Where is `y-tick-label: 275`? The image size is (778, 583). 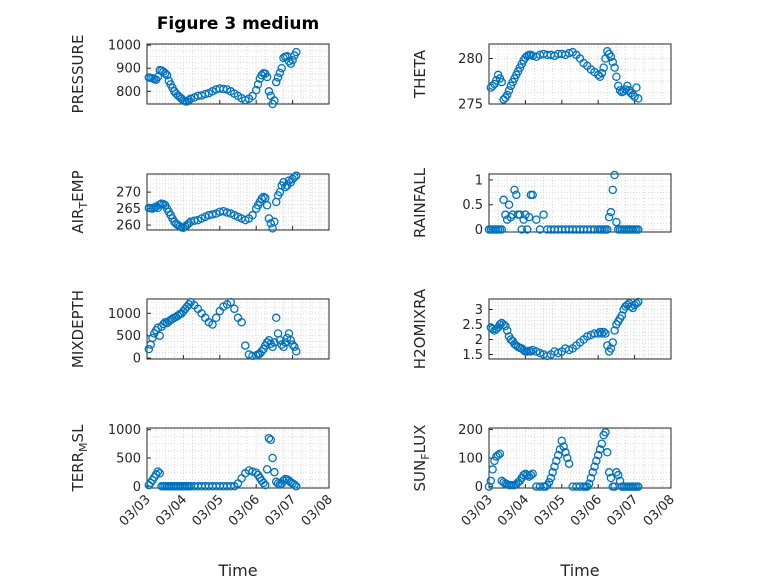 y-tick-label: 275 is located at coordinates (470, 105).